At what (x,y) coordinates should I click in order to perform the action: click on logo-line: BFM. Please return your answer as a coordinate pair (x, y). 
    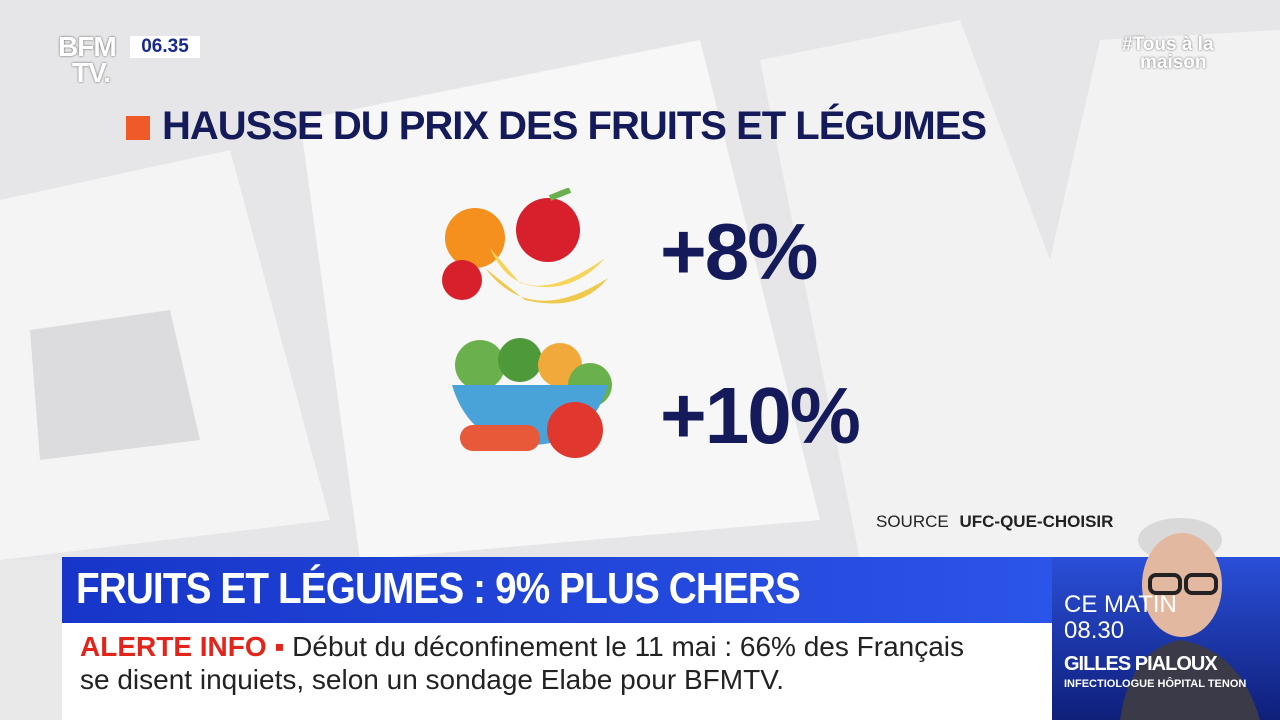
    Looking at the image, I should click on (87, 46).